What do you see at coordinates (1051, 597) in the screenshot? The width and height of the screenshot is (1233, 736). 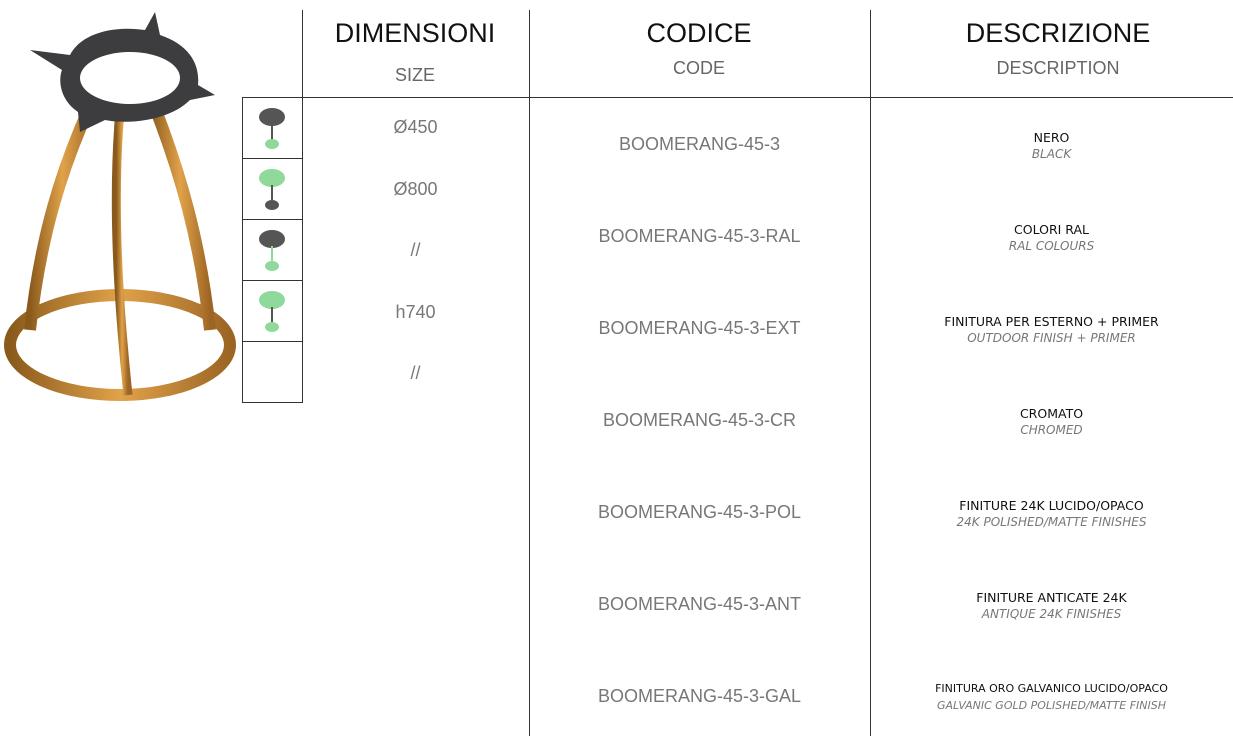 I see `description-it: FINITURE ANTICATE 24K` at bounding box center [1051, 597].